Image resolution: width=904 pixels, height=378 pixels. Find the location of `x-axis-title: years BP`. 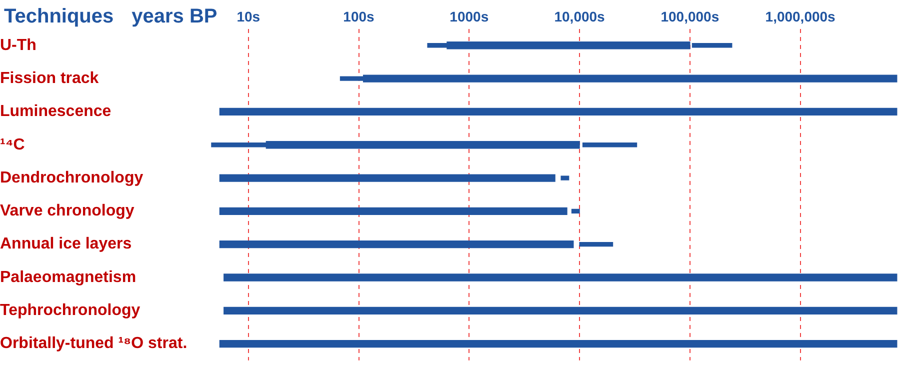

x-axis-title: years BP is located at coordinates (175, 17).